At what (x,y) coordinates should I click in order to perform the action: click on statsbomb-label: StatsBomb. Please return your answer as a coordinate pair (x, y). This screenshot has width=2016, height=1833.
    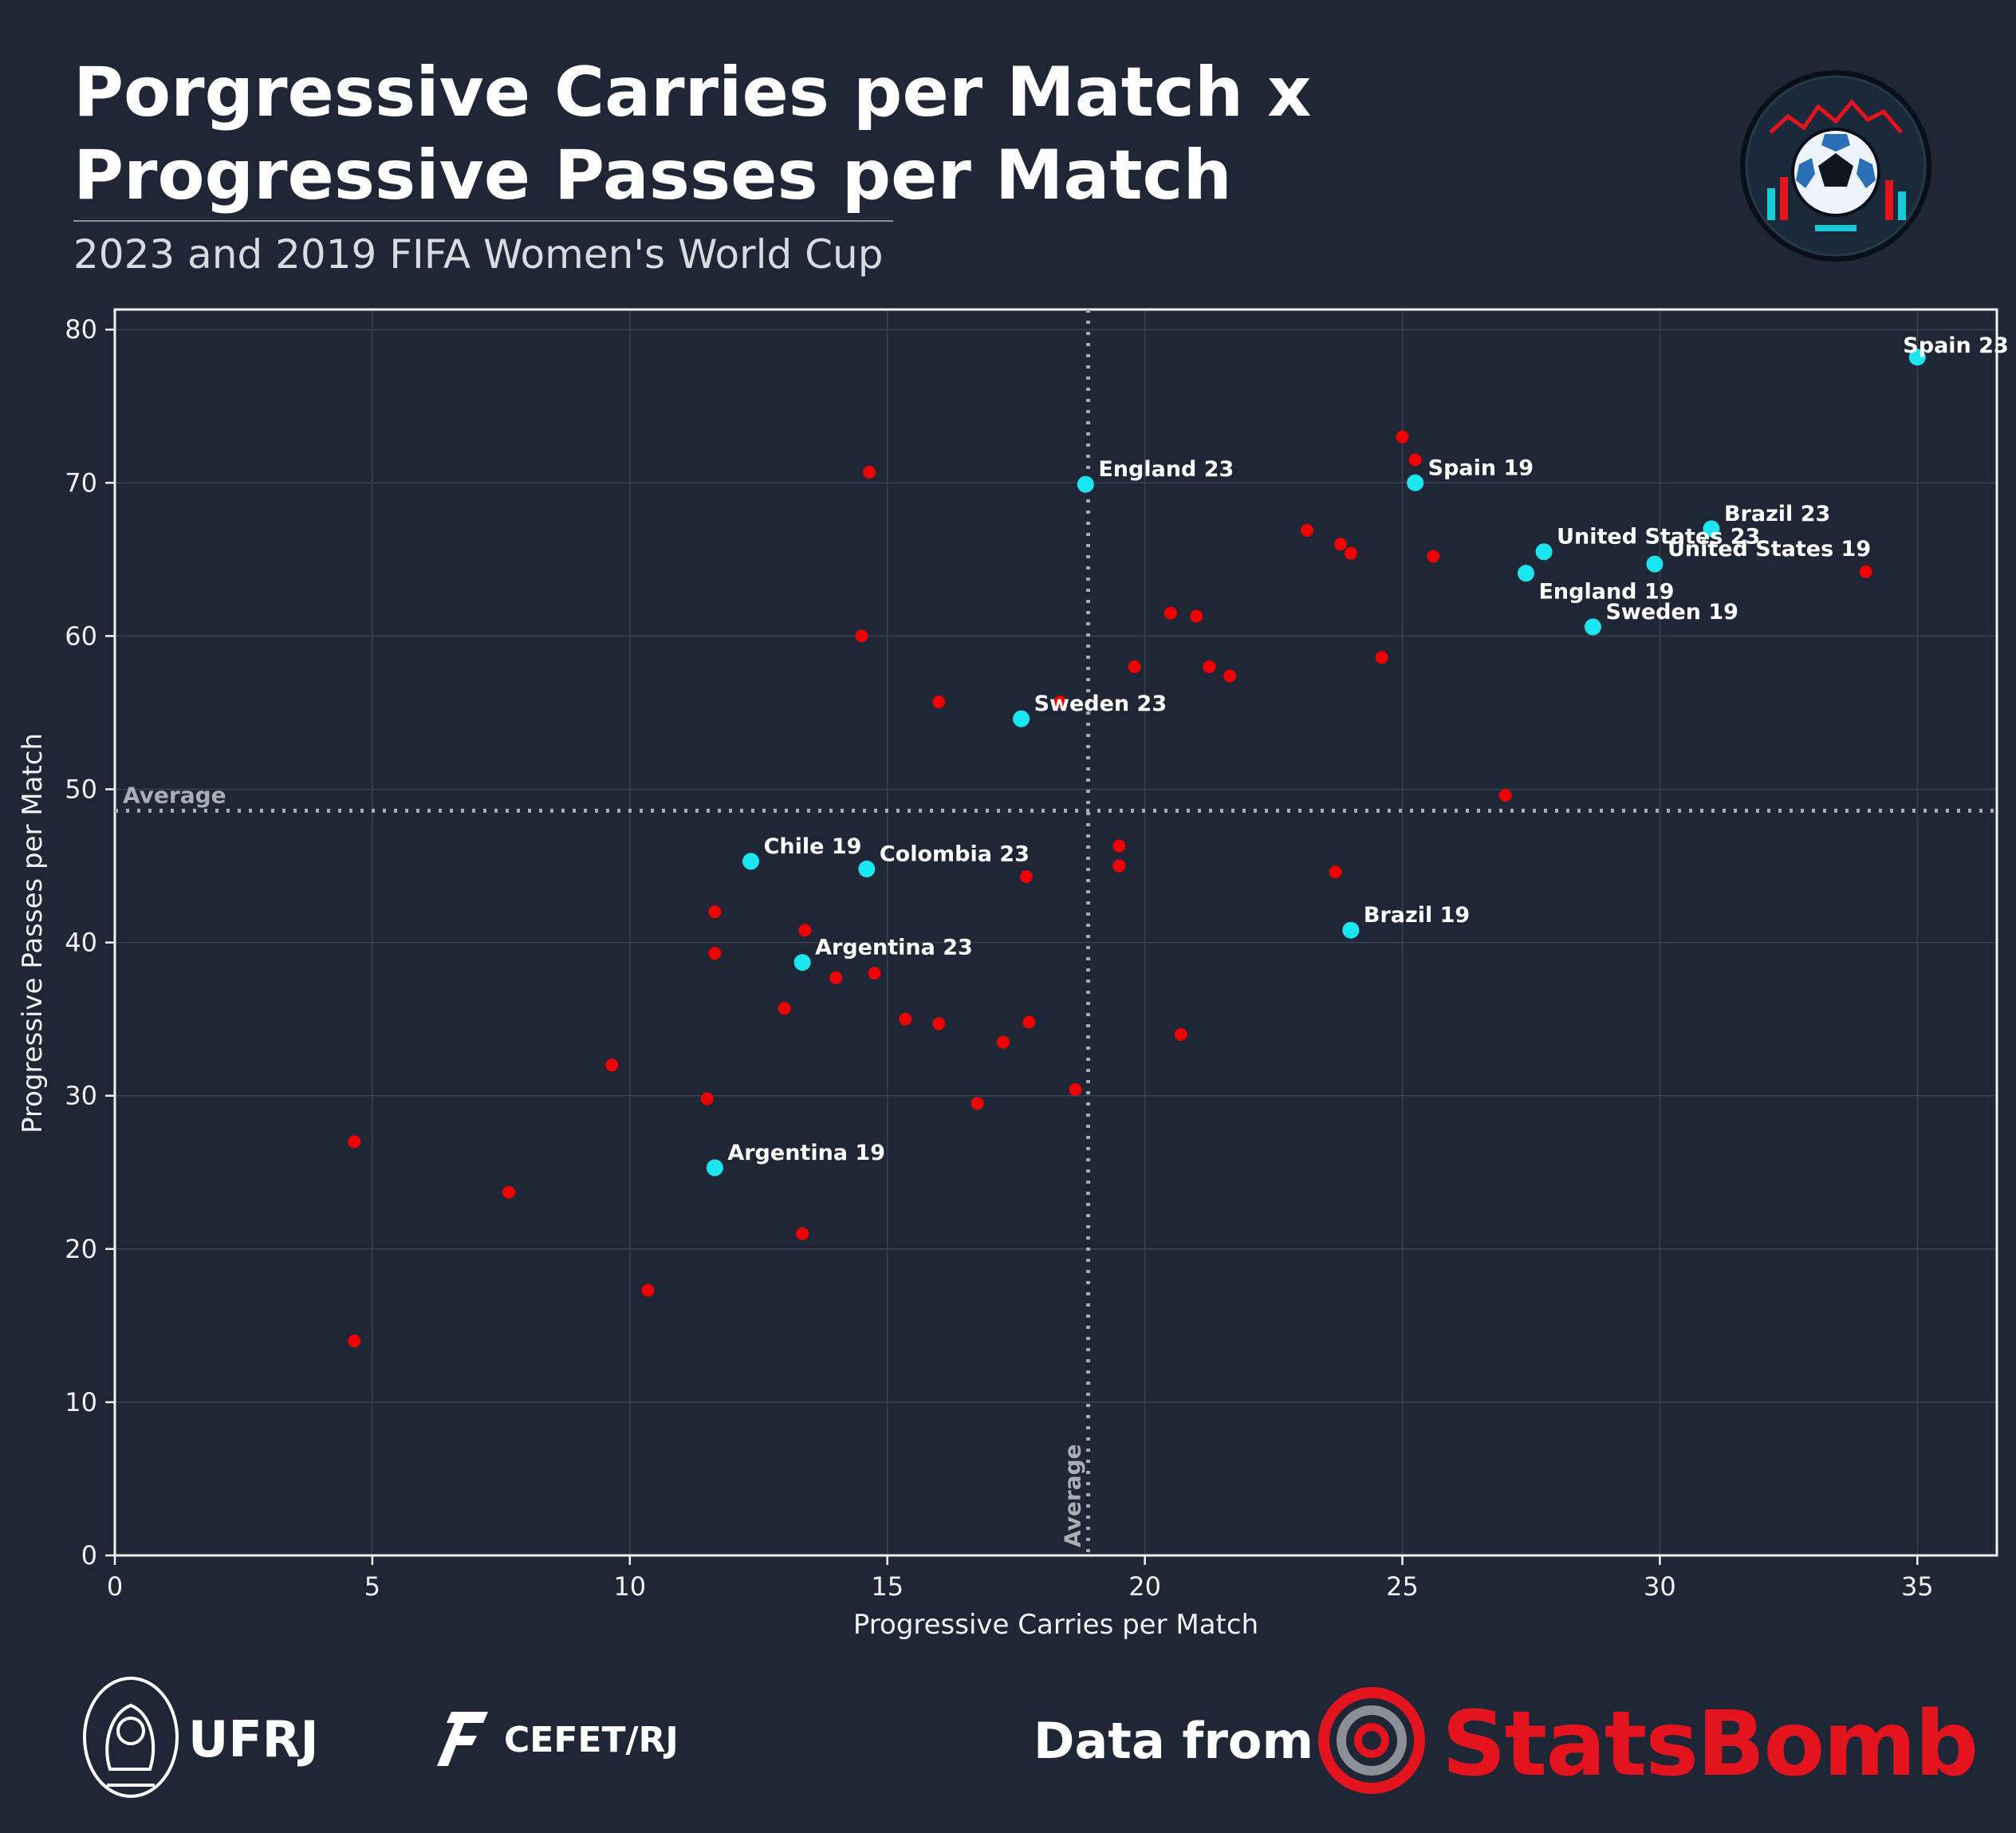
    Looking at the image, I should click on (1710, 1744).